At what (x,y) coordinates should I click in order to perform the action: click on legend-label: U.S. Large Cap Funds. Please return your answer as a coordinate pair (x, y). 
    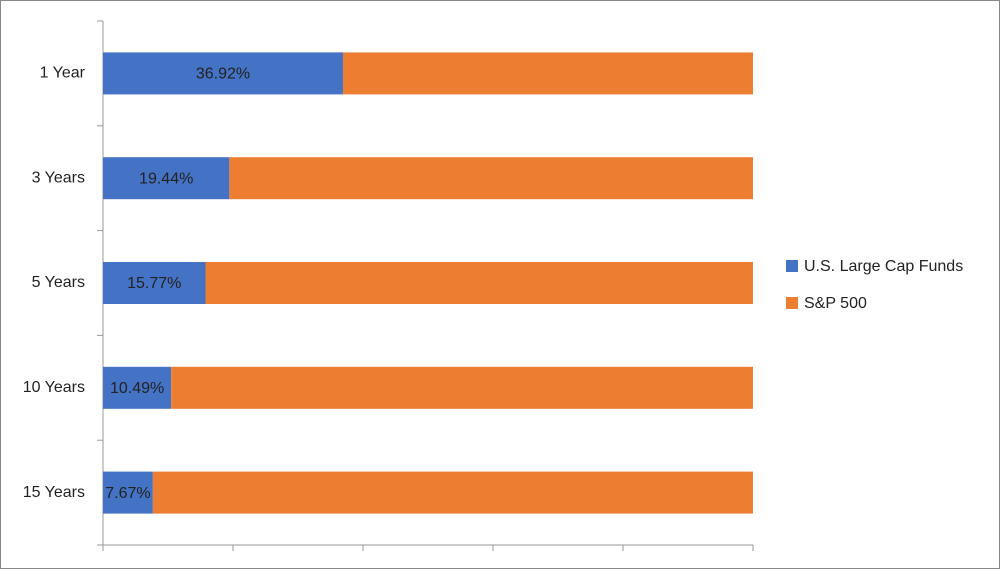
    Looking at the image, I should click on (883, 266).